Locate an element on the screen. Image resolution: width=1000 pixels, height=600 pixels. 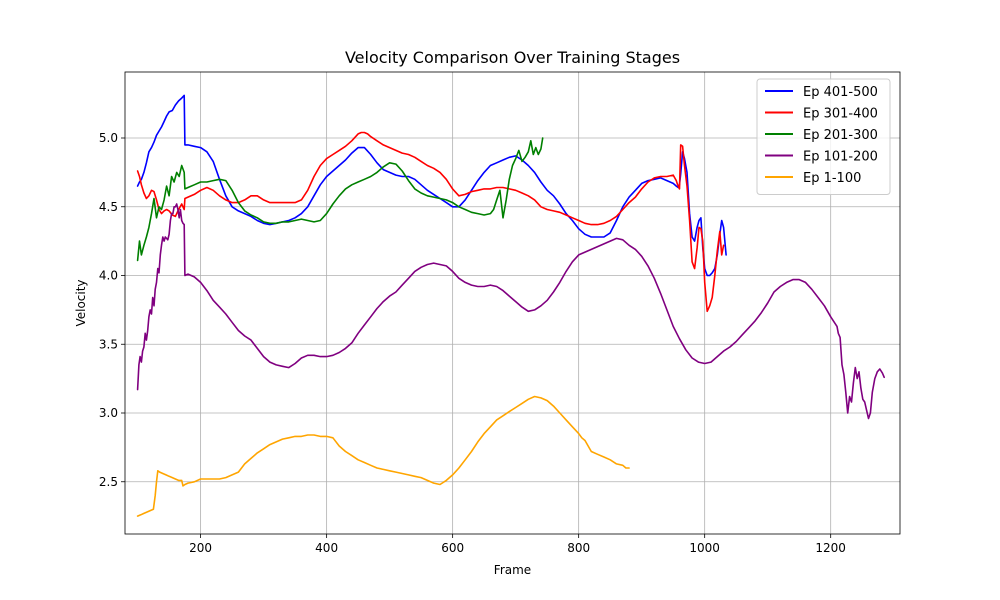
x-tick-label: 400 is located at coordinates (326, 548).